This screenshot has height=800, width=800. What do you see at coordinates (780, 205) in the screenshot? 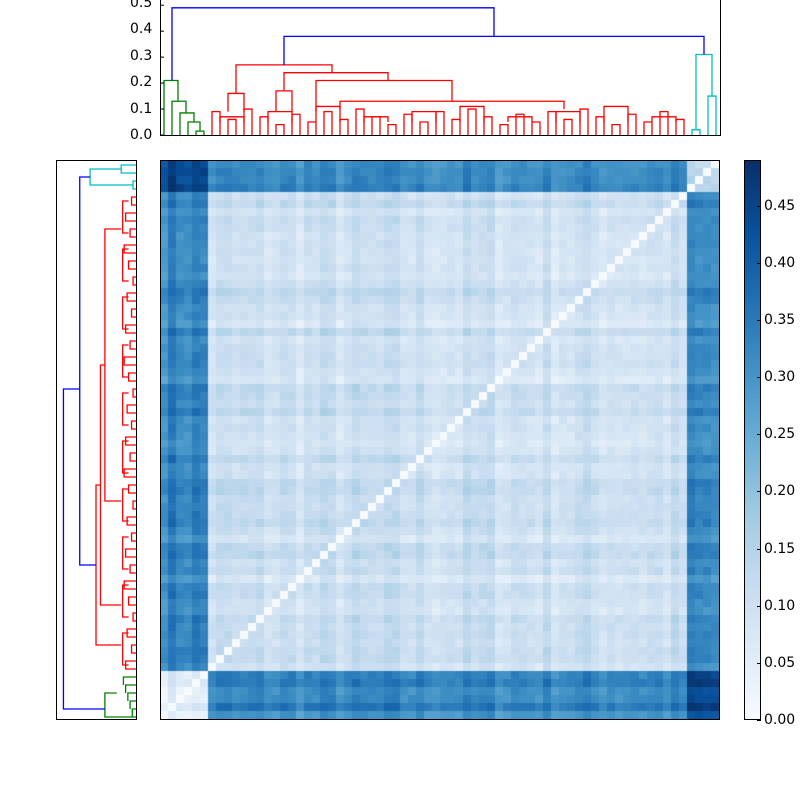
I see `colorbar-tick-label: 0.45` at bounding box center [780, 205].